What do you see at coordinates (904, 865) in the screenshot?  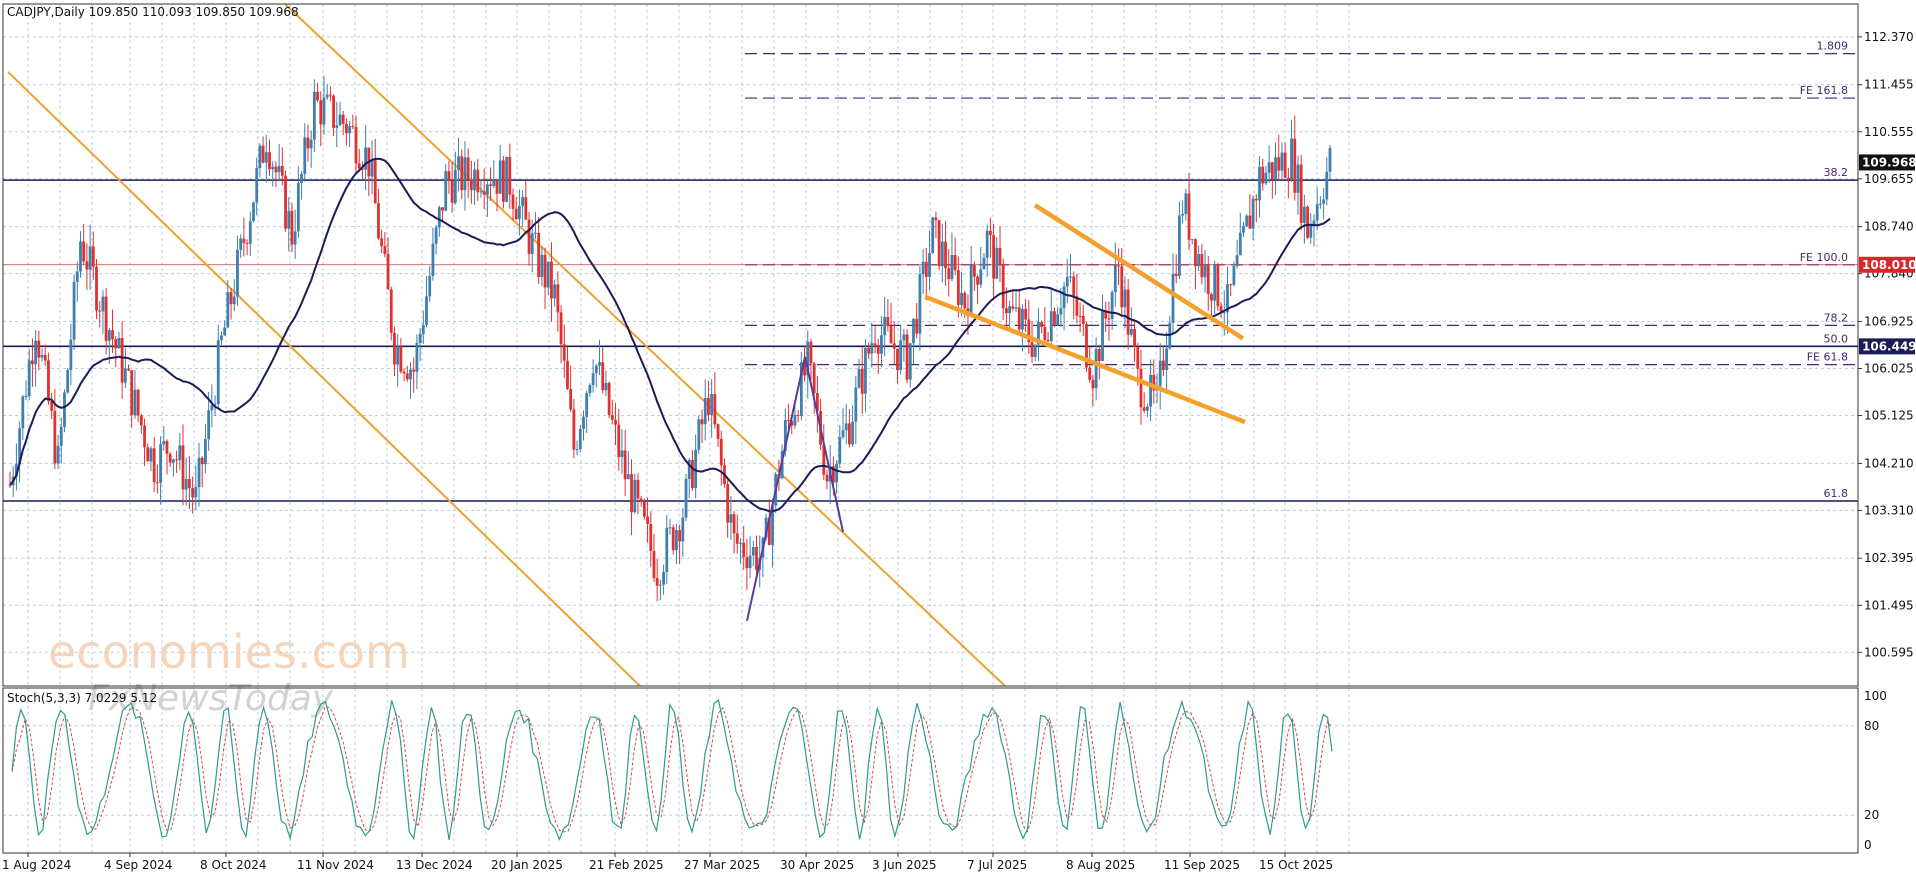 I see `time-tick-label: 3 Jun 2025` at bounding box center [904, 865].